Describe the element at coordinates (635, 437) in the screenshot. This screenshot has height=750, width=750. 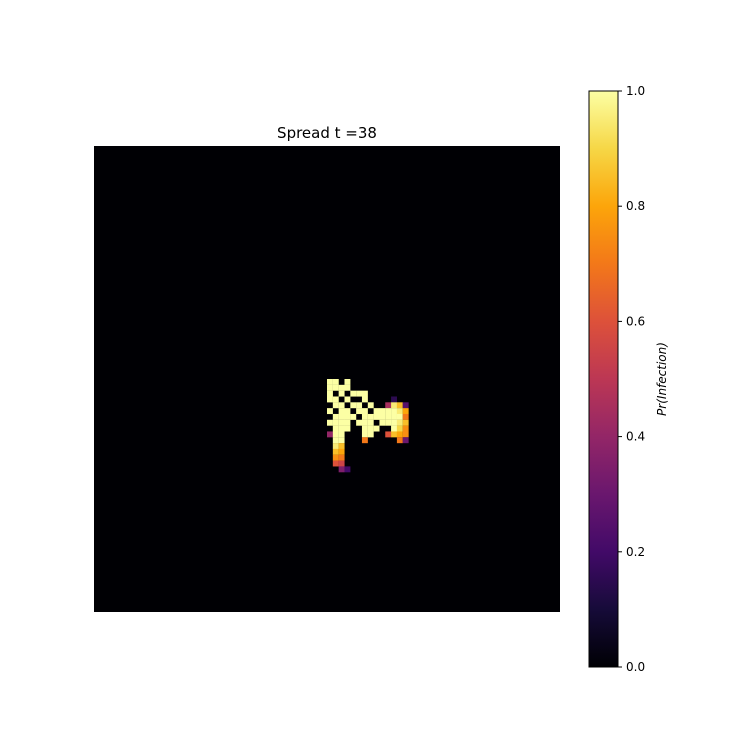
I see `colorbar-tick-label: 0.4` at that location.